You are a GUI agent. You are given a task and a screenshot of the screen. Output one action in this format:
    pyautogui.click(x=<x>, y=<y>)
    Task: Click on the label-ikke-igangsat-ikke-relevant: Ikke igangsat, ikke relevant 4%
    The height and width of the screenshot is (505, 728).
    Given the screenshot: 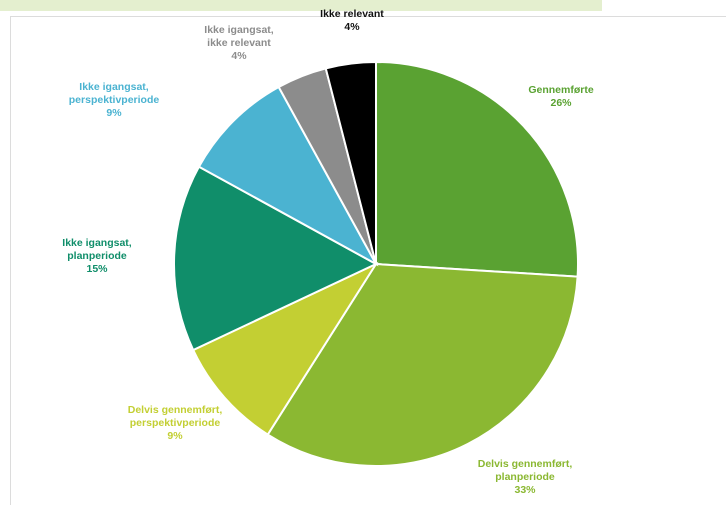 What is the action you would take?
    pyautogui.click(x=238, y=43)
    